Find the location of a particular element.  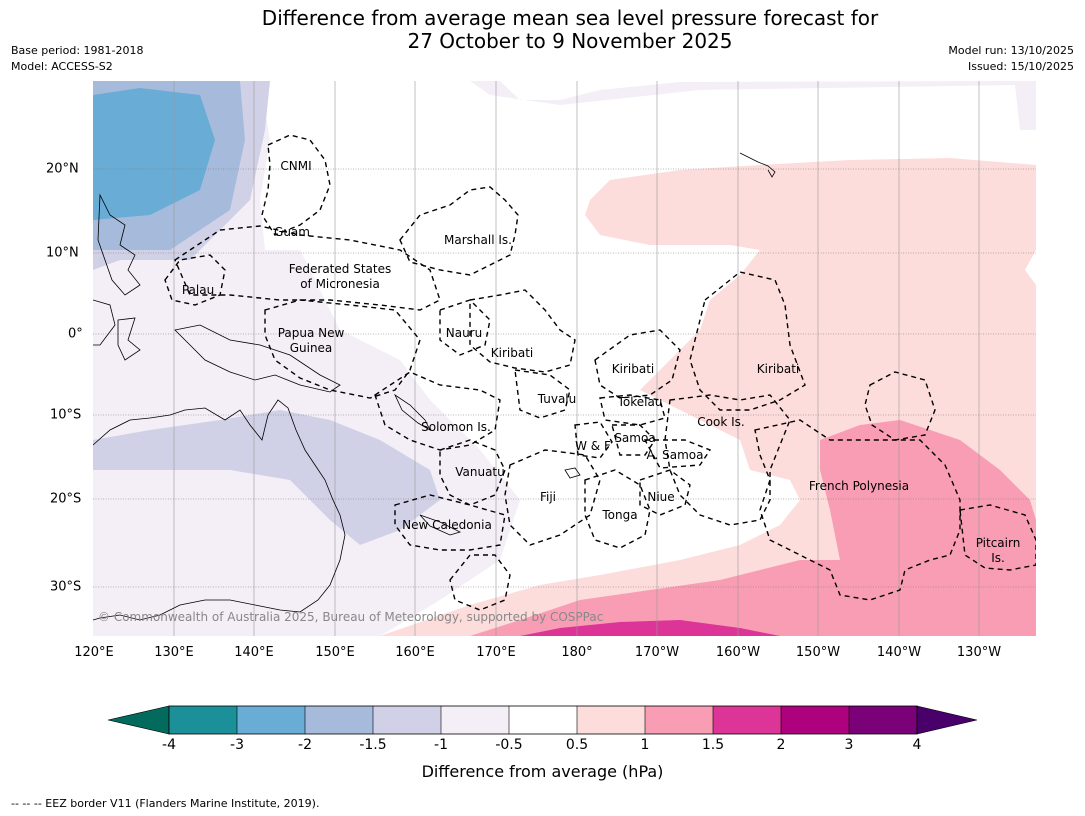

lat-label: 10°N is located at coordinates (62, 253).